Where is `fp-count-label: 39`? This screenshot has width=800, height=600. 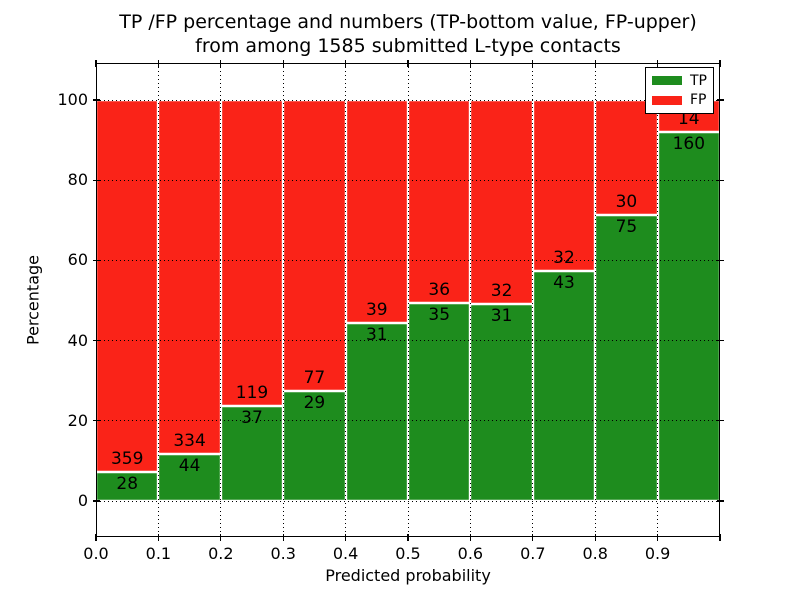
fp-count-label: 39 is located at coordinates (376, 310).